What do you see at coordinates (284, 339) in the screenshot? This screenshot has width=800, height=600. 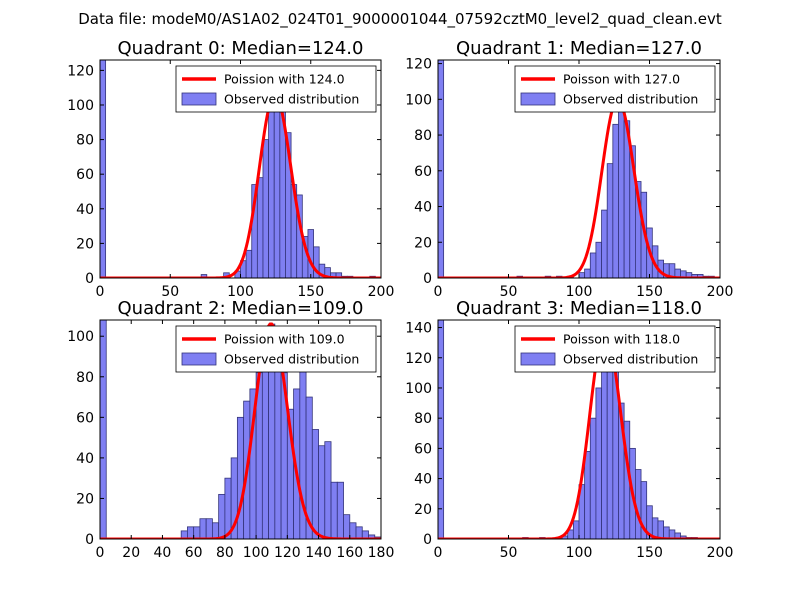 I see `legend-label-poisson: Poission with 109.0` at bounding box center [284, 339].